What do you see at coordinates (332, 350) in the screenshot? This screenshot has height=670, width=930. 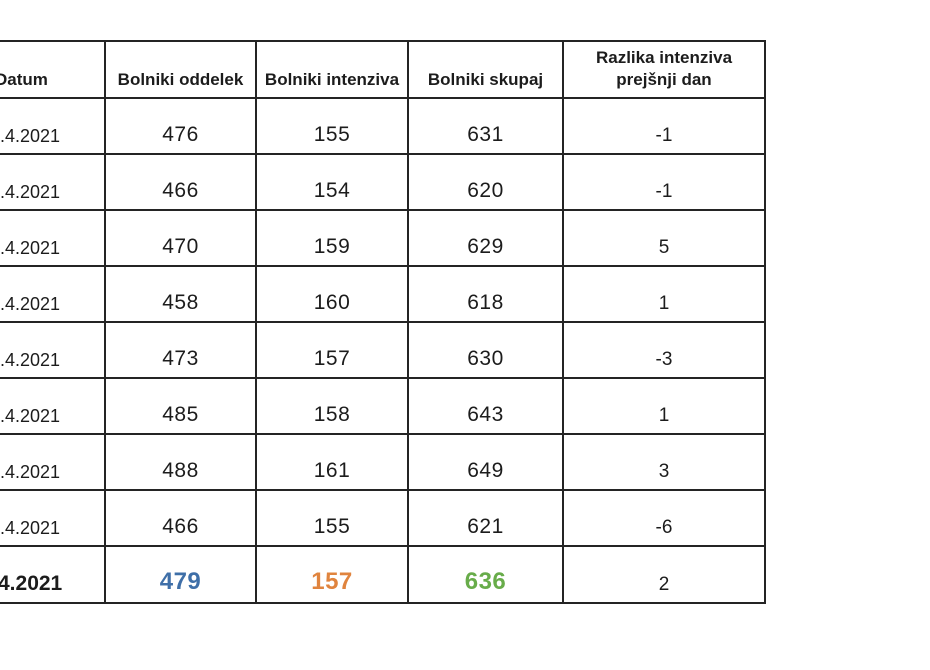 I see `cell-intenziva: 157` at bounding box center [332, 350].